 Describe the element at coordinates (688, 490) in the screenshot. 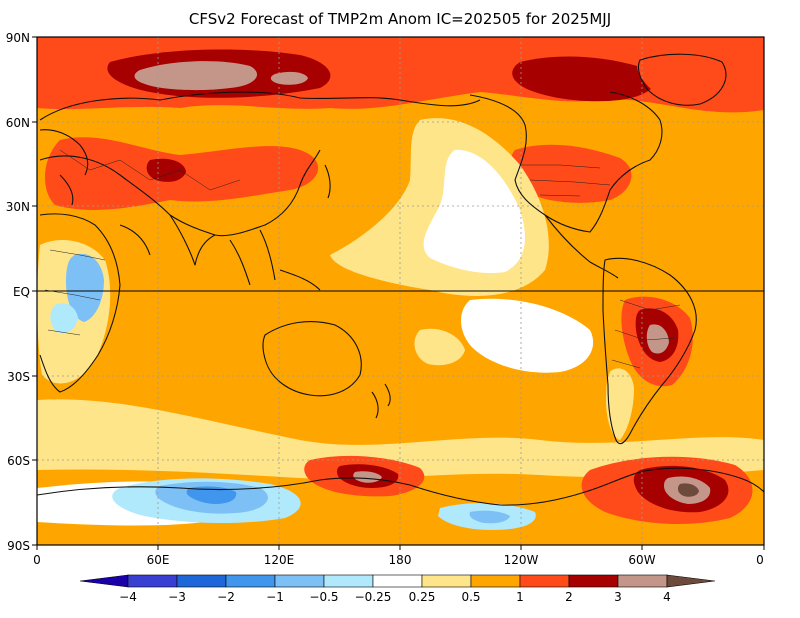

I see `antarctic-extreme-core` at that location.